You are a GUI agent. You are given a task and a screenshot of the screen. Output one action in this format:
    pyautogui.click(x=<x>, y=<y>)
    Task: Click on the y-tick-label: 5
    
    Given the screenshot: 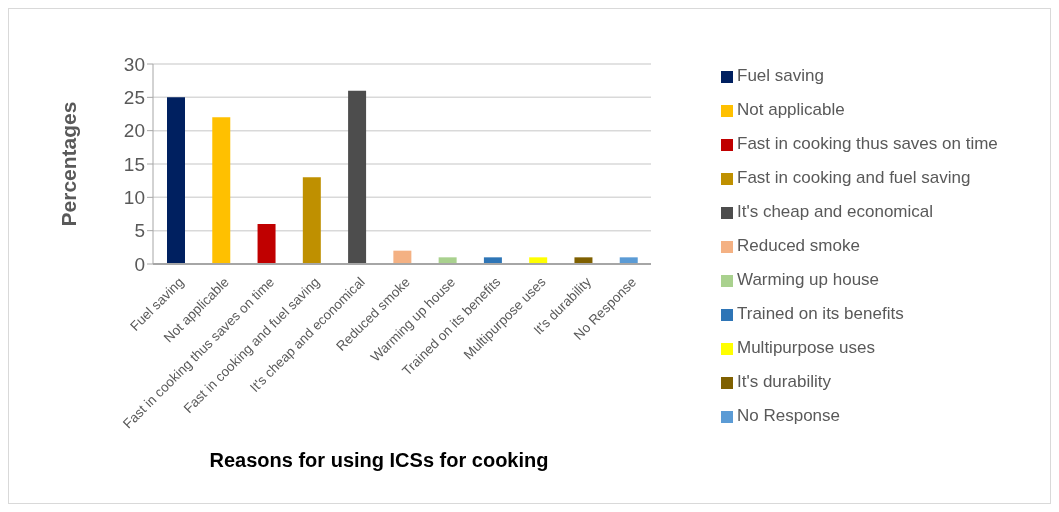 What is the action you would take?
    pyautogui.click(x=139, y=231)
    